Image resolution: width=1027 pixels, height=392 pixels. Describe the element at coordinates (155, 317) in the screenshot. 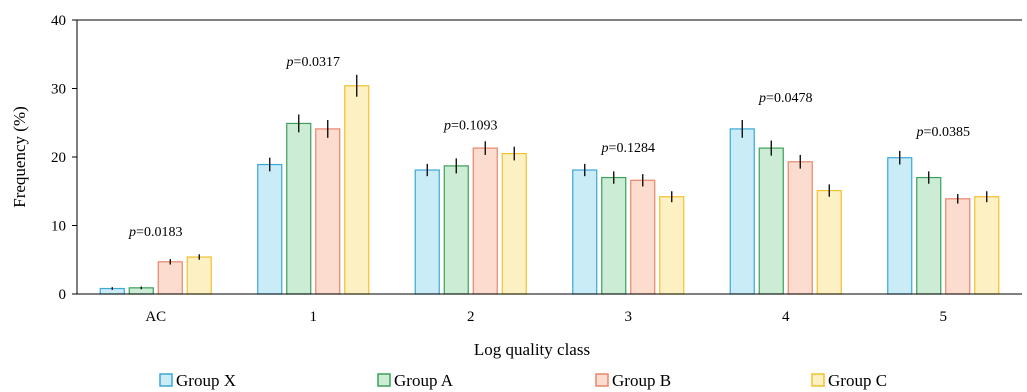

I see `x-tick-label: AC` at that location.